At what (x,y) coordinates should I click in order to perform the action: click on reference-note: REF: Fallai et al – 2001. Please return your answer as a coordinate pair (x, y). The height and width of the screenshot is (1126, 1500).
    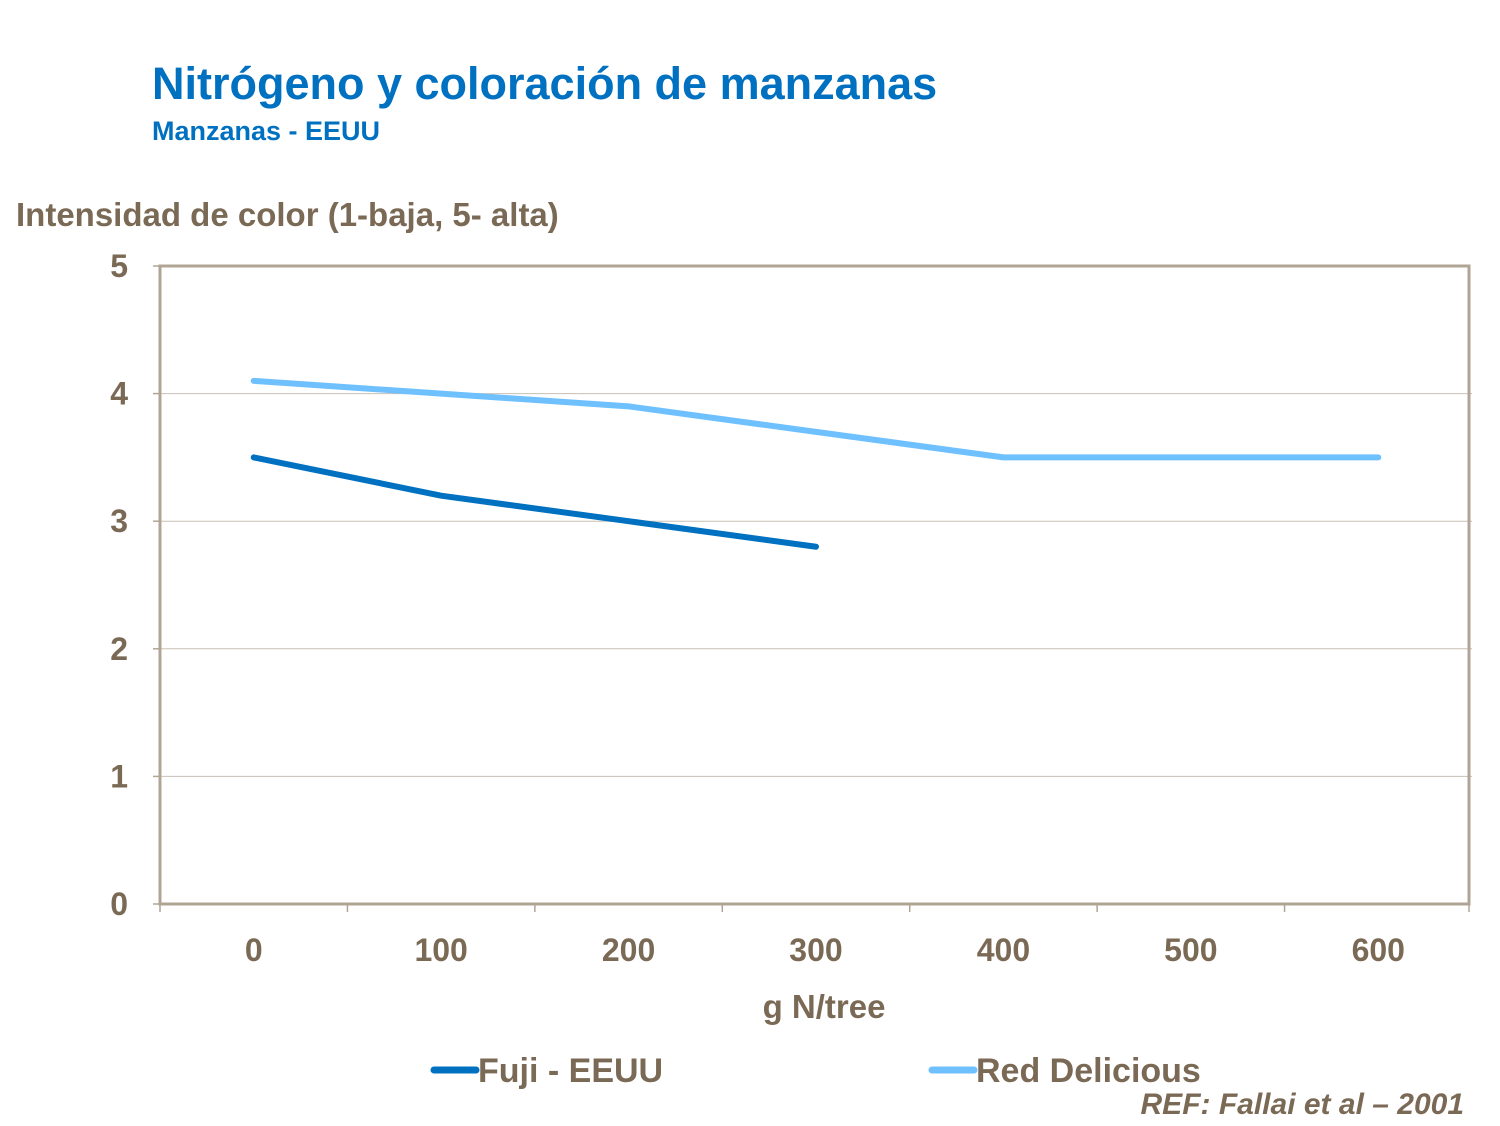
    Looking at the image, I should click on (1302, 1104).